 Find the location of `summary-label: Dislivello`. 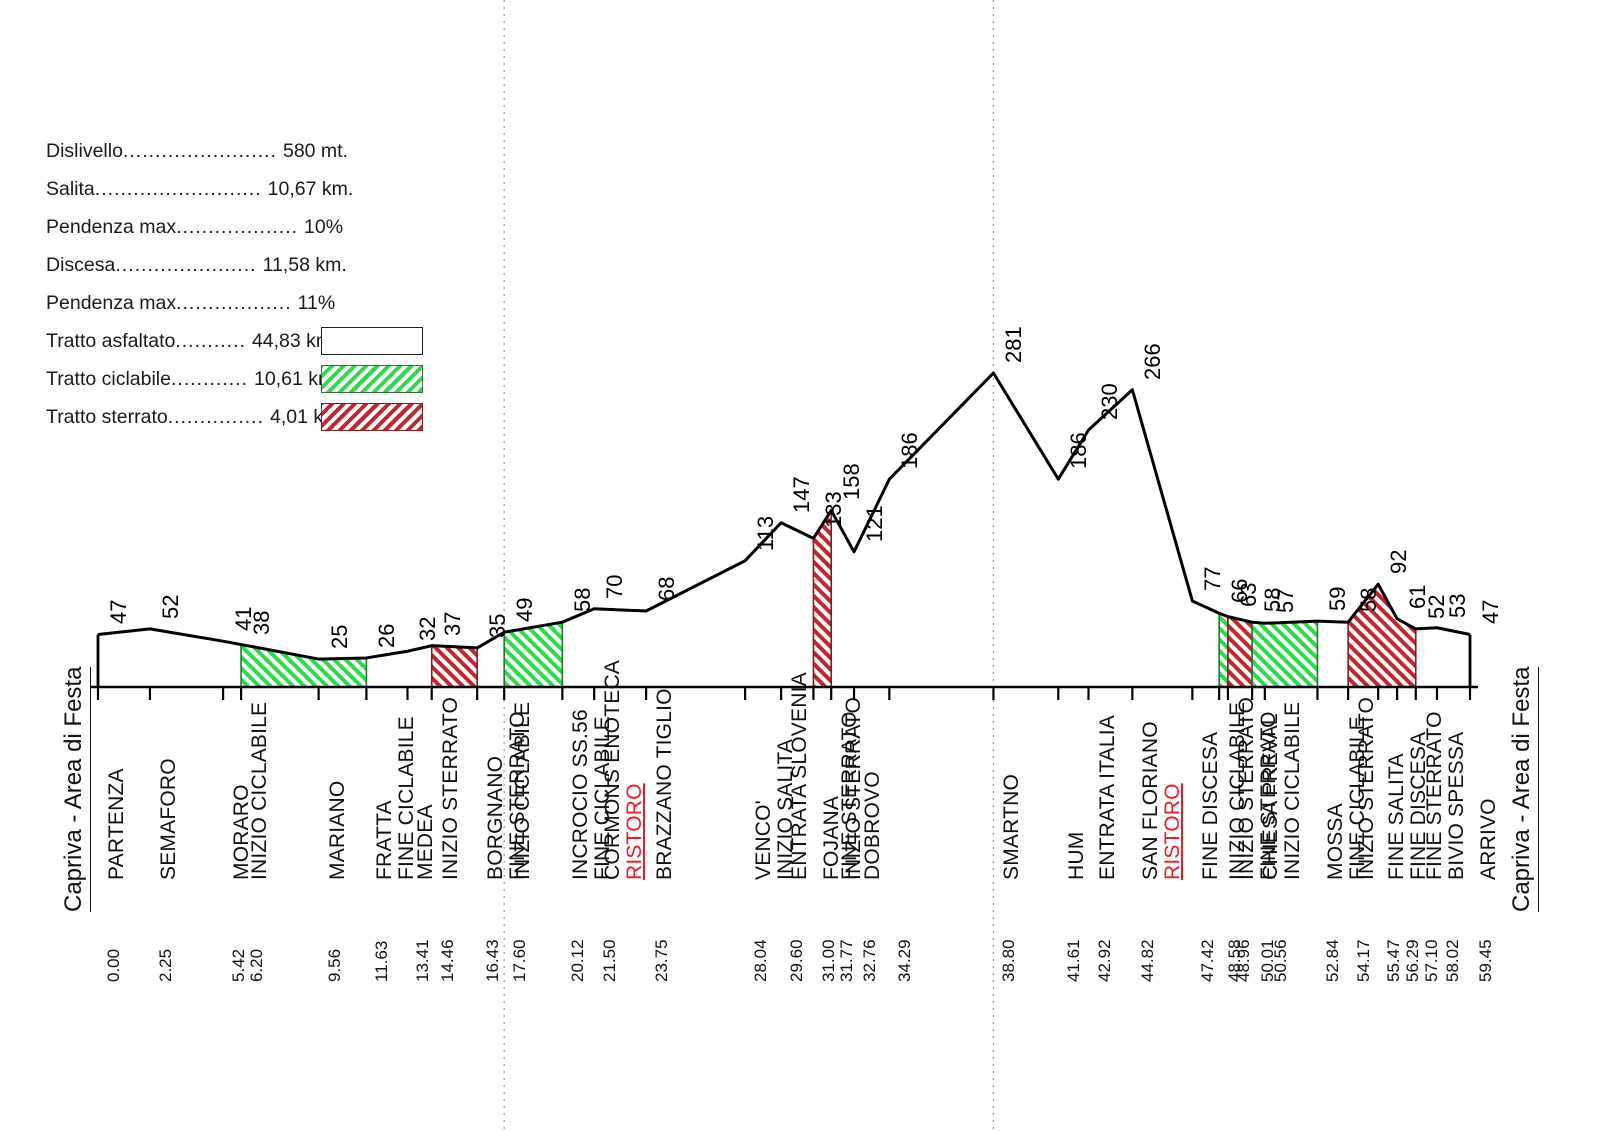

summary-label: Dislivello is located at coordinates (84, 150).